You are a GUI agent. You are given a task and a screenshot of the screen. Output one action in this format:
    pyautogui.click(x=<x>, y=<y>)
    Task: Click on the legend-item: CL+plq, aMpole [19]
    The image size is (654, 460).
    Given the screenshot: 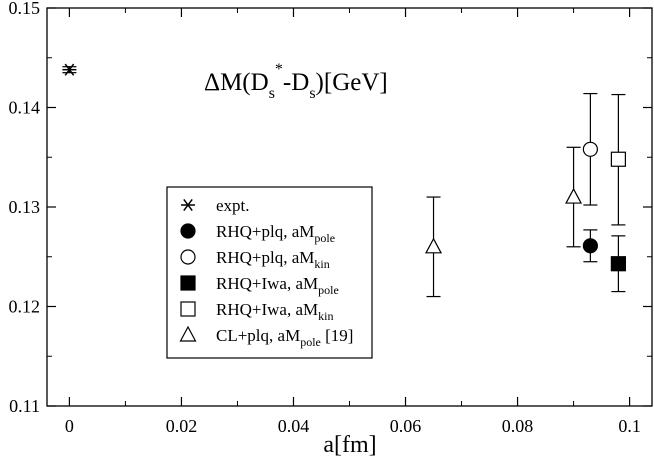 What is the action you would take?
    pyautogui.click(x=266, y=337)
    